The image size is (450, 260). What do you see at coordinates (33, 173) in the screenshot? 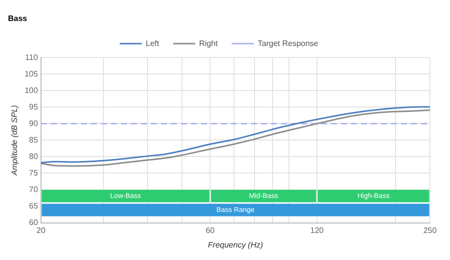
I see `y-tick-label: 75` at bounding box center [33, 173].